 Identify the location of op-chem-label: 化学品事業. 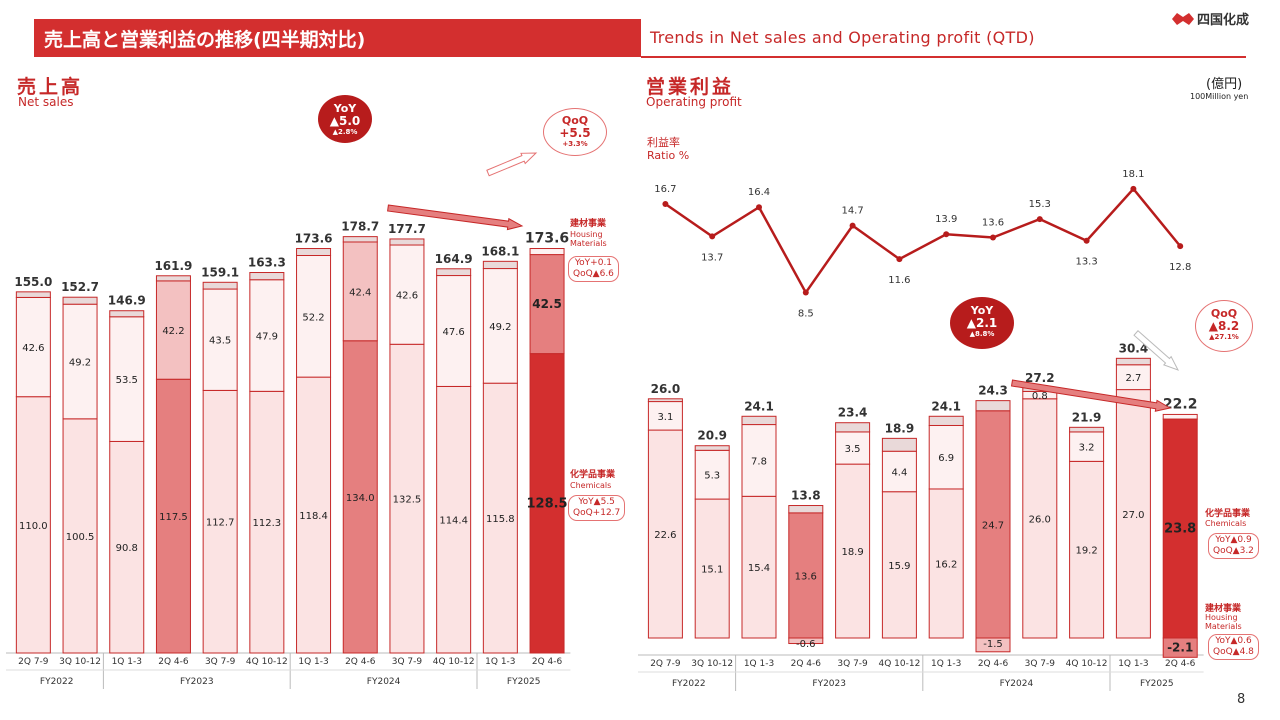
(1228, 514).